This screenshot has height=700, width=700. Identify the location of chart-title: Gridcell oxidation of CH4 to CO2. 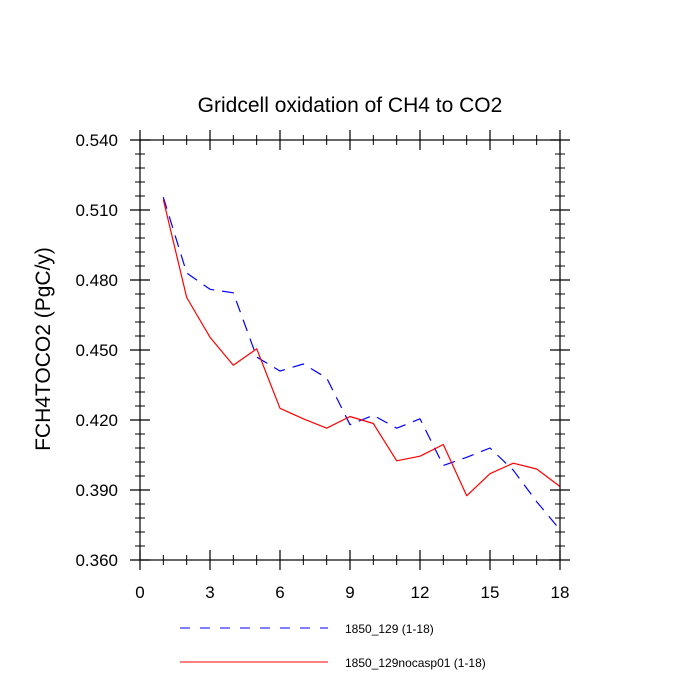
(350, 105).